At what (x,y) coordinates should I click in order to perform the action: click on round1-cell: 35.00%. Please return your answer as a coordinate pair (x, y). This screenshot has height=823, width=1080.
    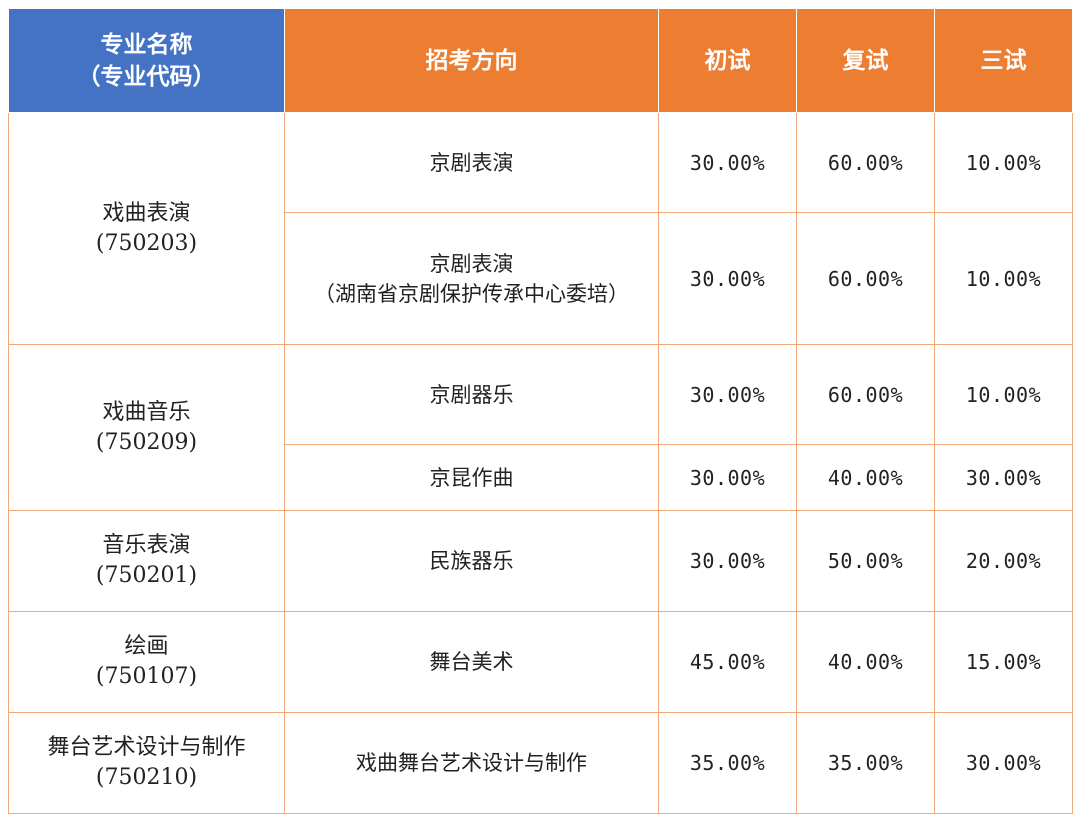
    Looking at the image, I should click on (727, 763).